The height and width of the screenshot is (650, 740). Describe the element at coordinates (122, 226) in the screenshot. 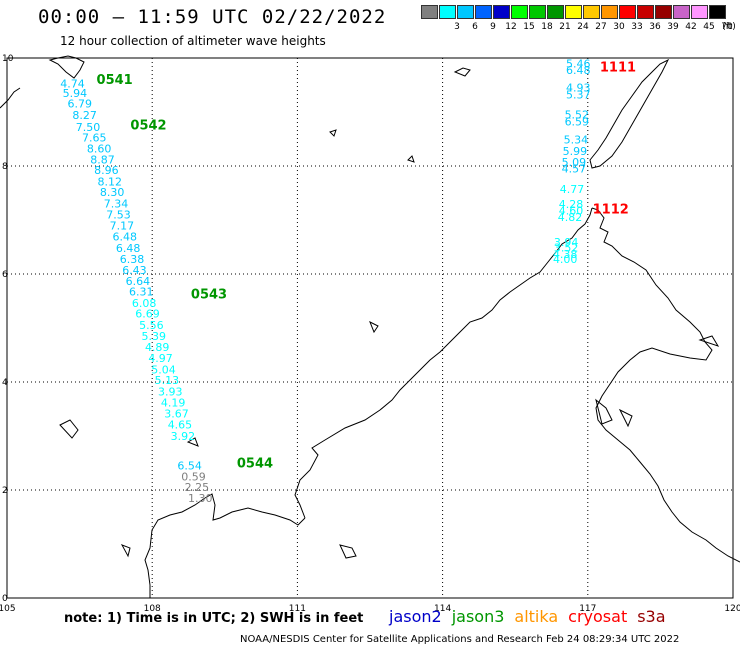

I see `wave-height-label: 7.17` at that location.